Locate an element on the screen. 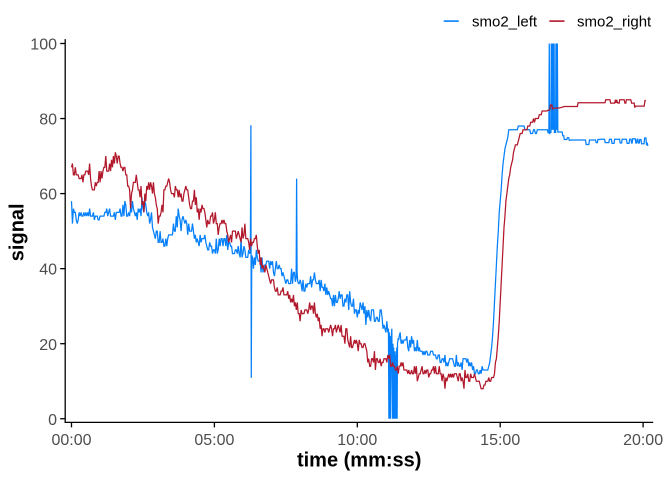  svg-text: smo2_right is located at coordinates (614, 22).